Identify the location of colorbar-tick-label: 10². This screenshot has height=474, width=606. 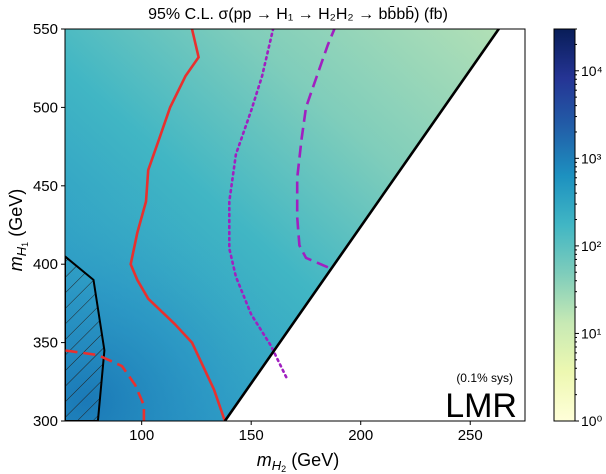
(591, 246).